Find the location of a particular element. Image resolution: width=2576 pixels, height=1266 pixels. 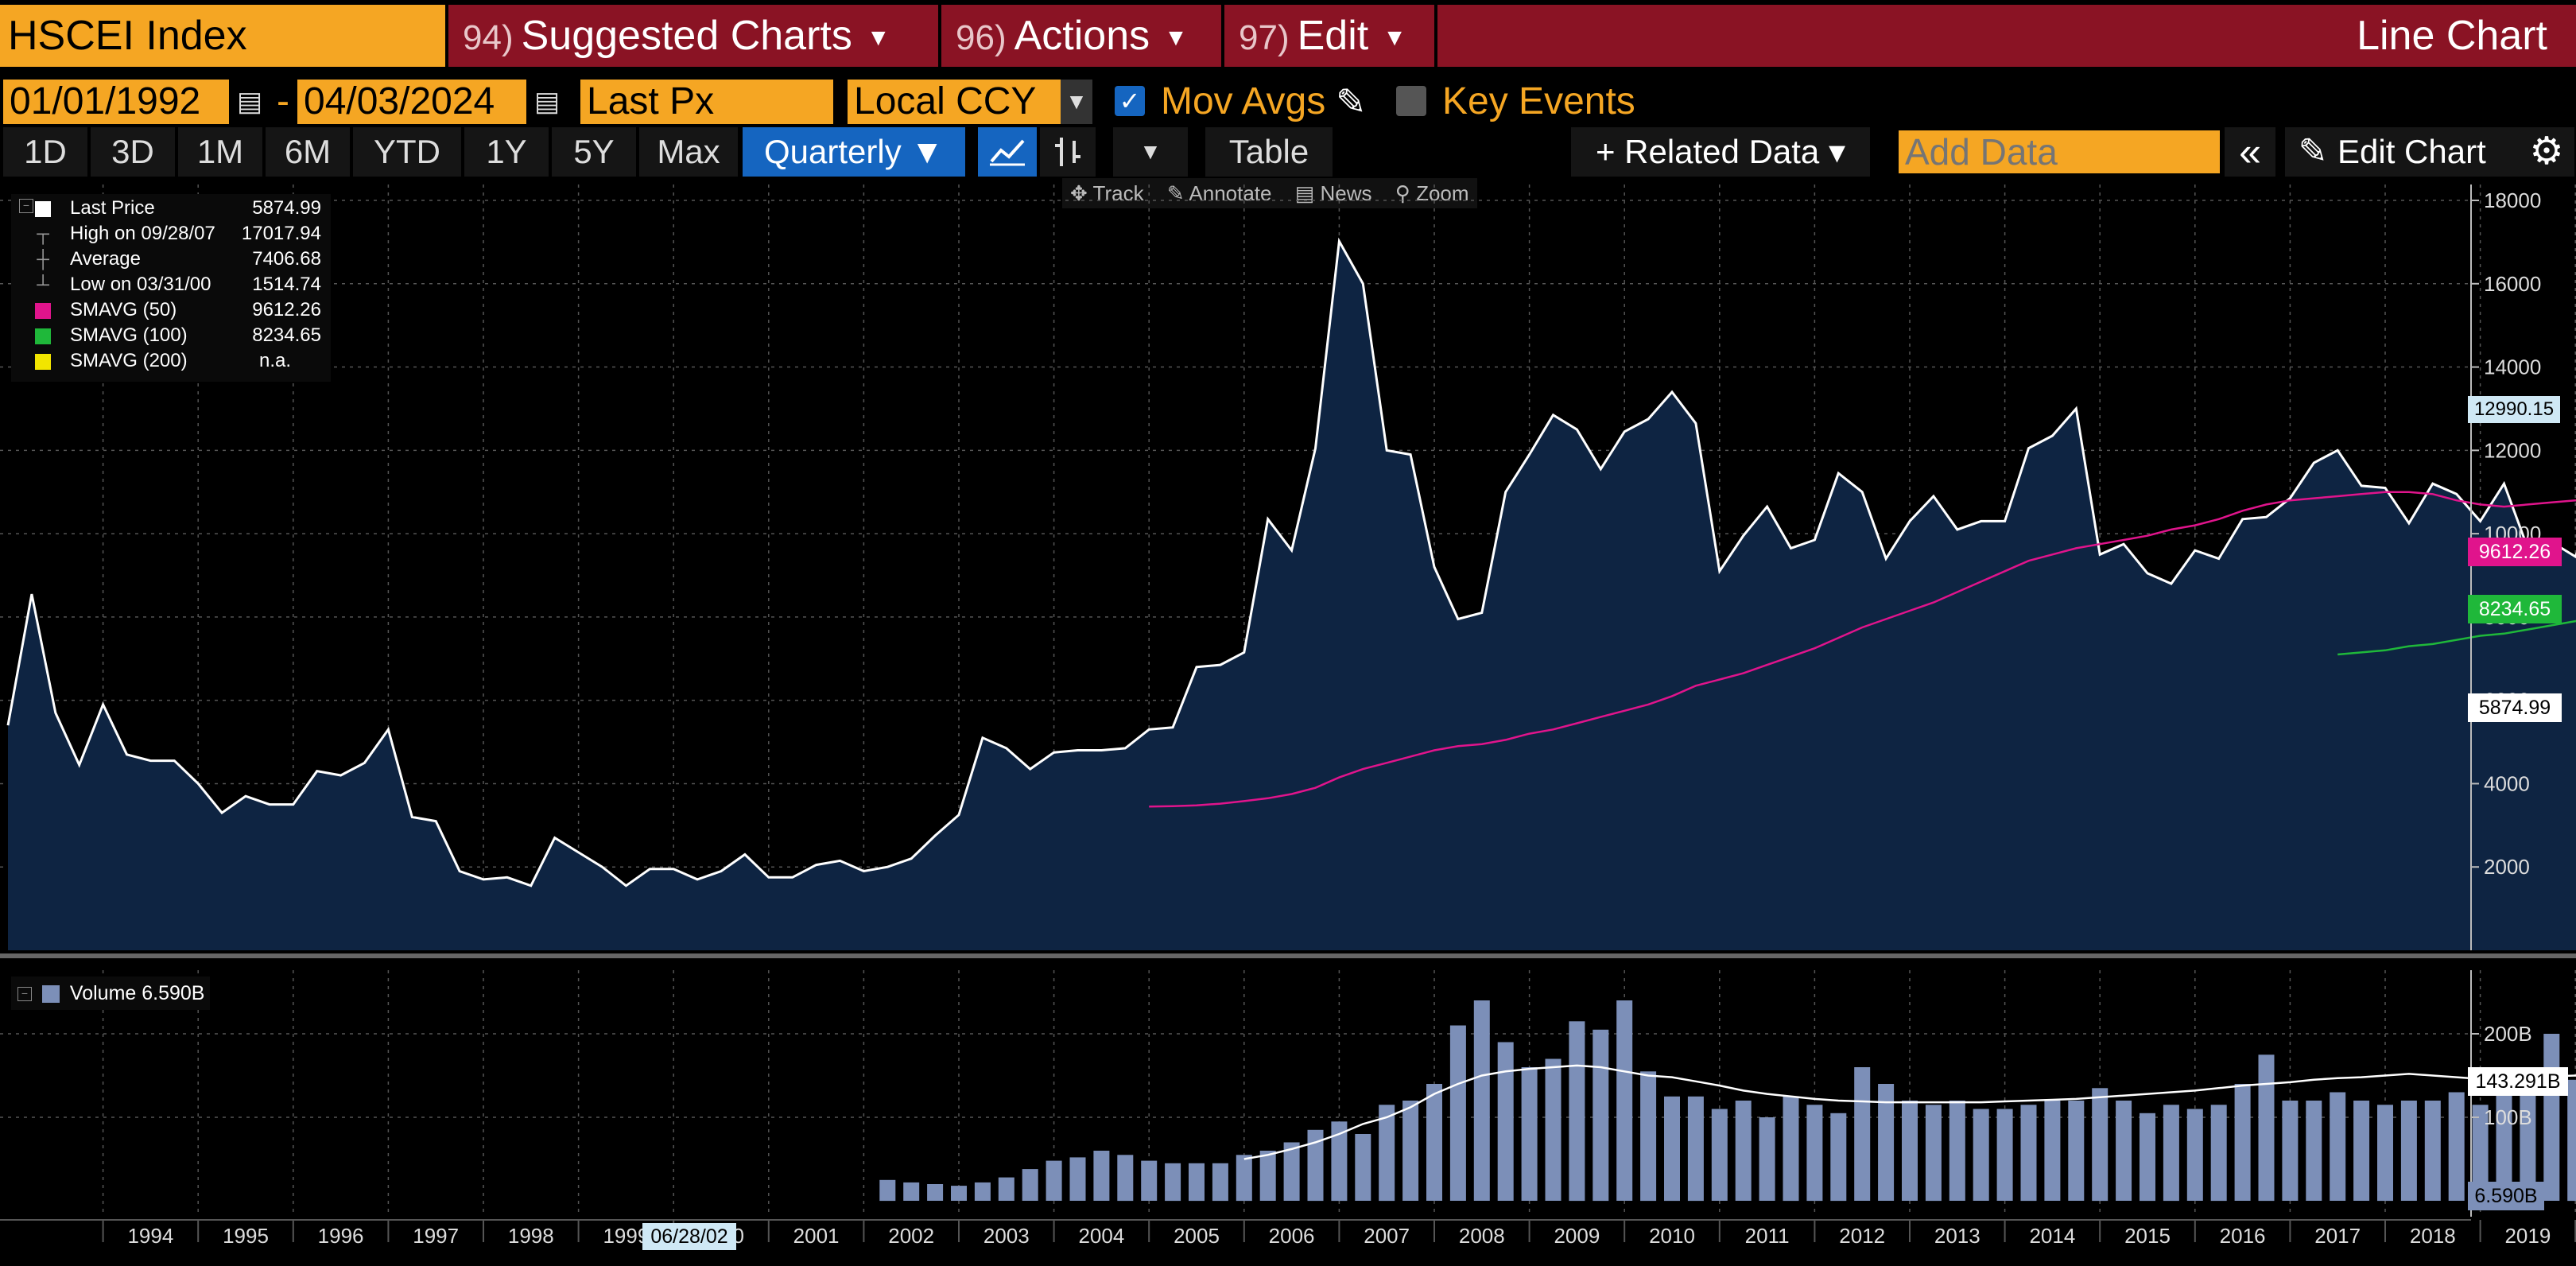

chart-type-label: Line Chart is located at coordinates (2007, 36).